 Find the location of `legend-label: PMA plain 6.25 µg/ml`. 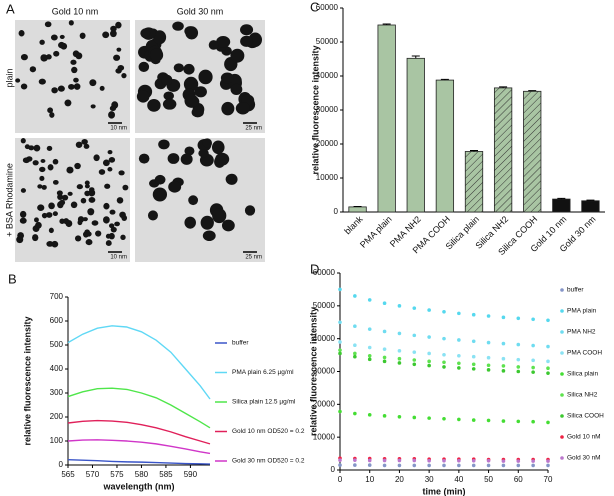

legend-label: PMA plain 6.25 µg/ml is located at coordinates (263, 372).